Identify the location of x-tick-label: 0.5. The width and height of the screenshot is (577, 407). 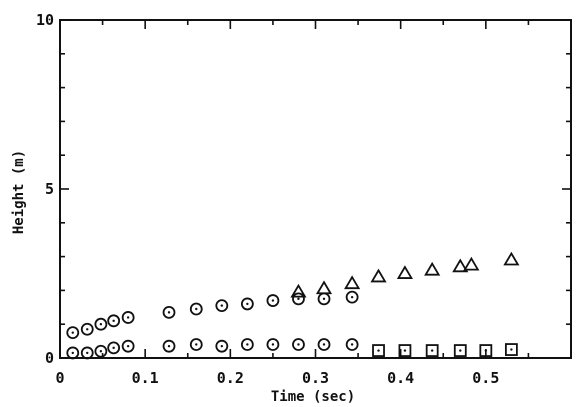
(485, 378).